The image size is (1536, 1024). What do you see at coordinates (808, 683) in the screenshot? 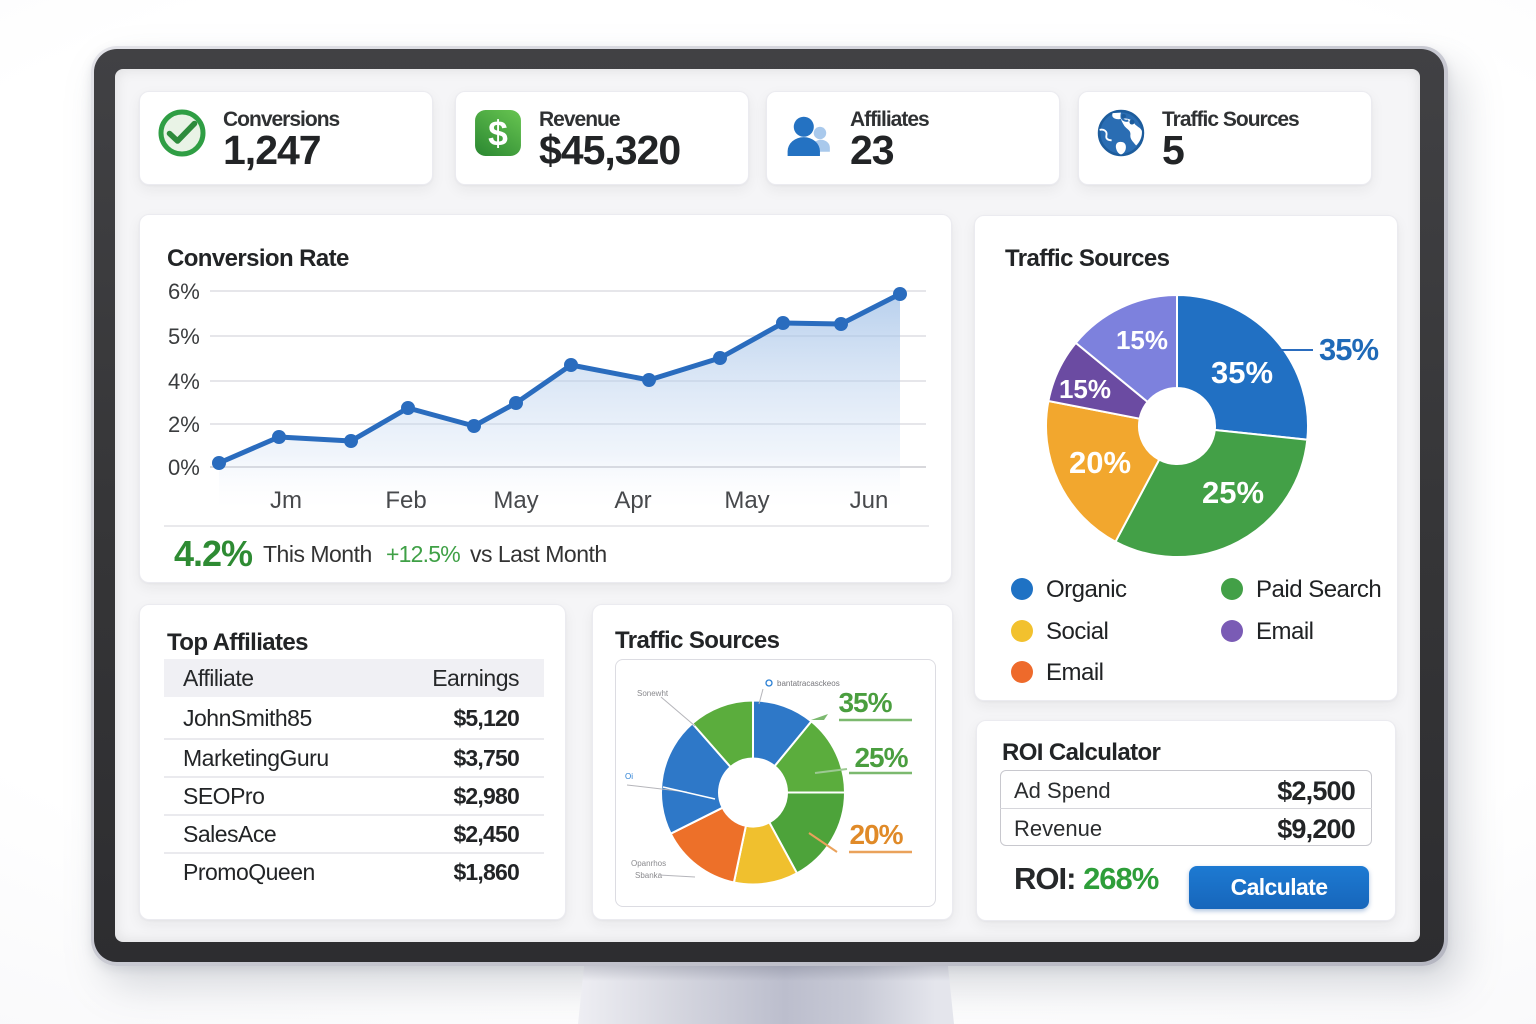
I see `svg-text: bantatracasckeos` at bounding box center [808, 683].